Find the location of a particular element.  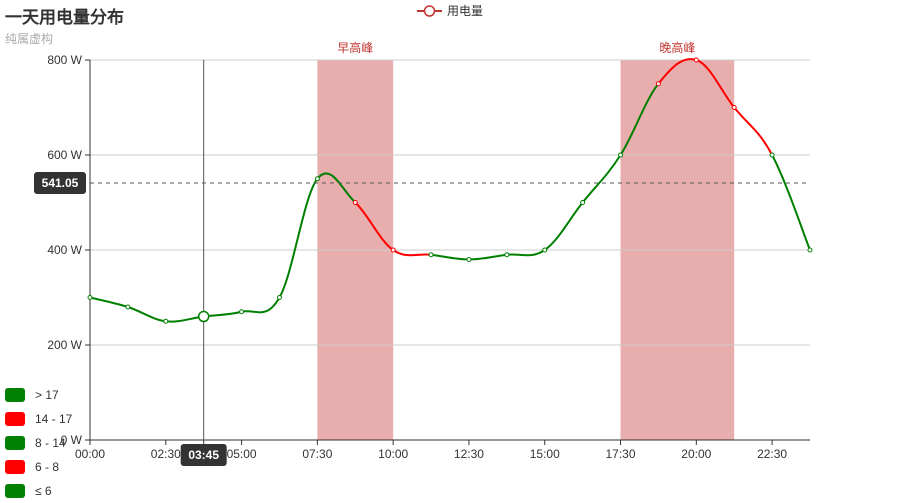

y-pointer-label-box is located at coordinates (60, 183).